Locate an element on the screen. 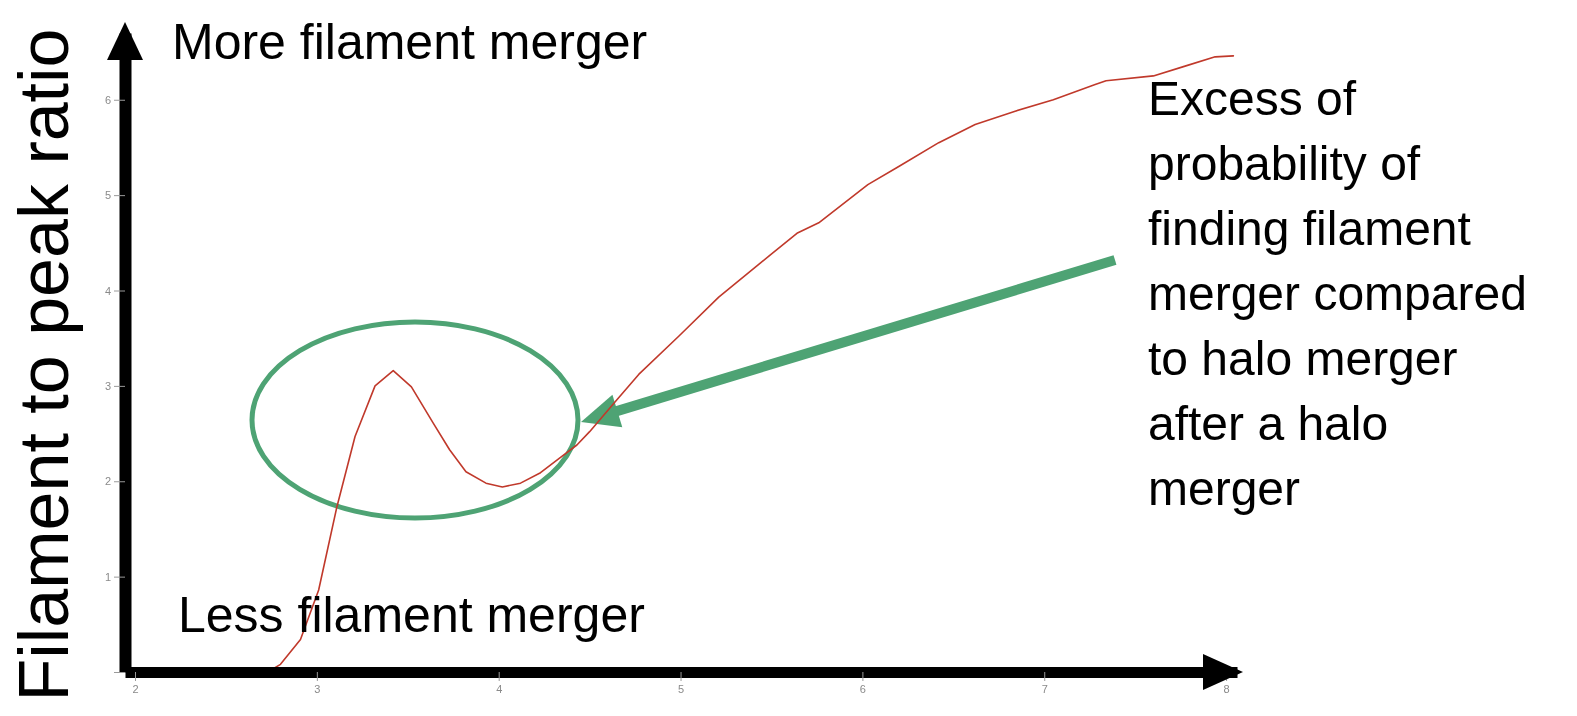  x-tick-label: 2 is located at coordinates (135, 688).